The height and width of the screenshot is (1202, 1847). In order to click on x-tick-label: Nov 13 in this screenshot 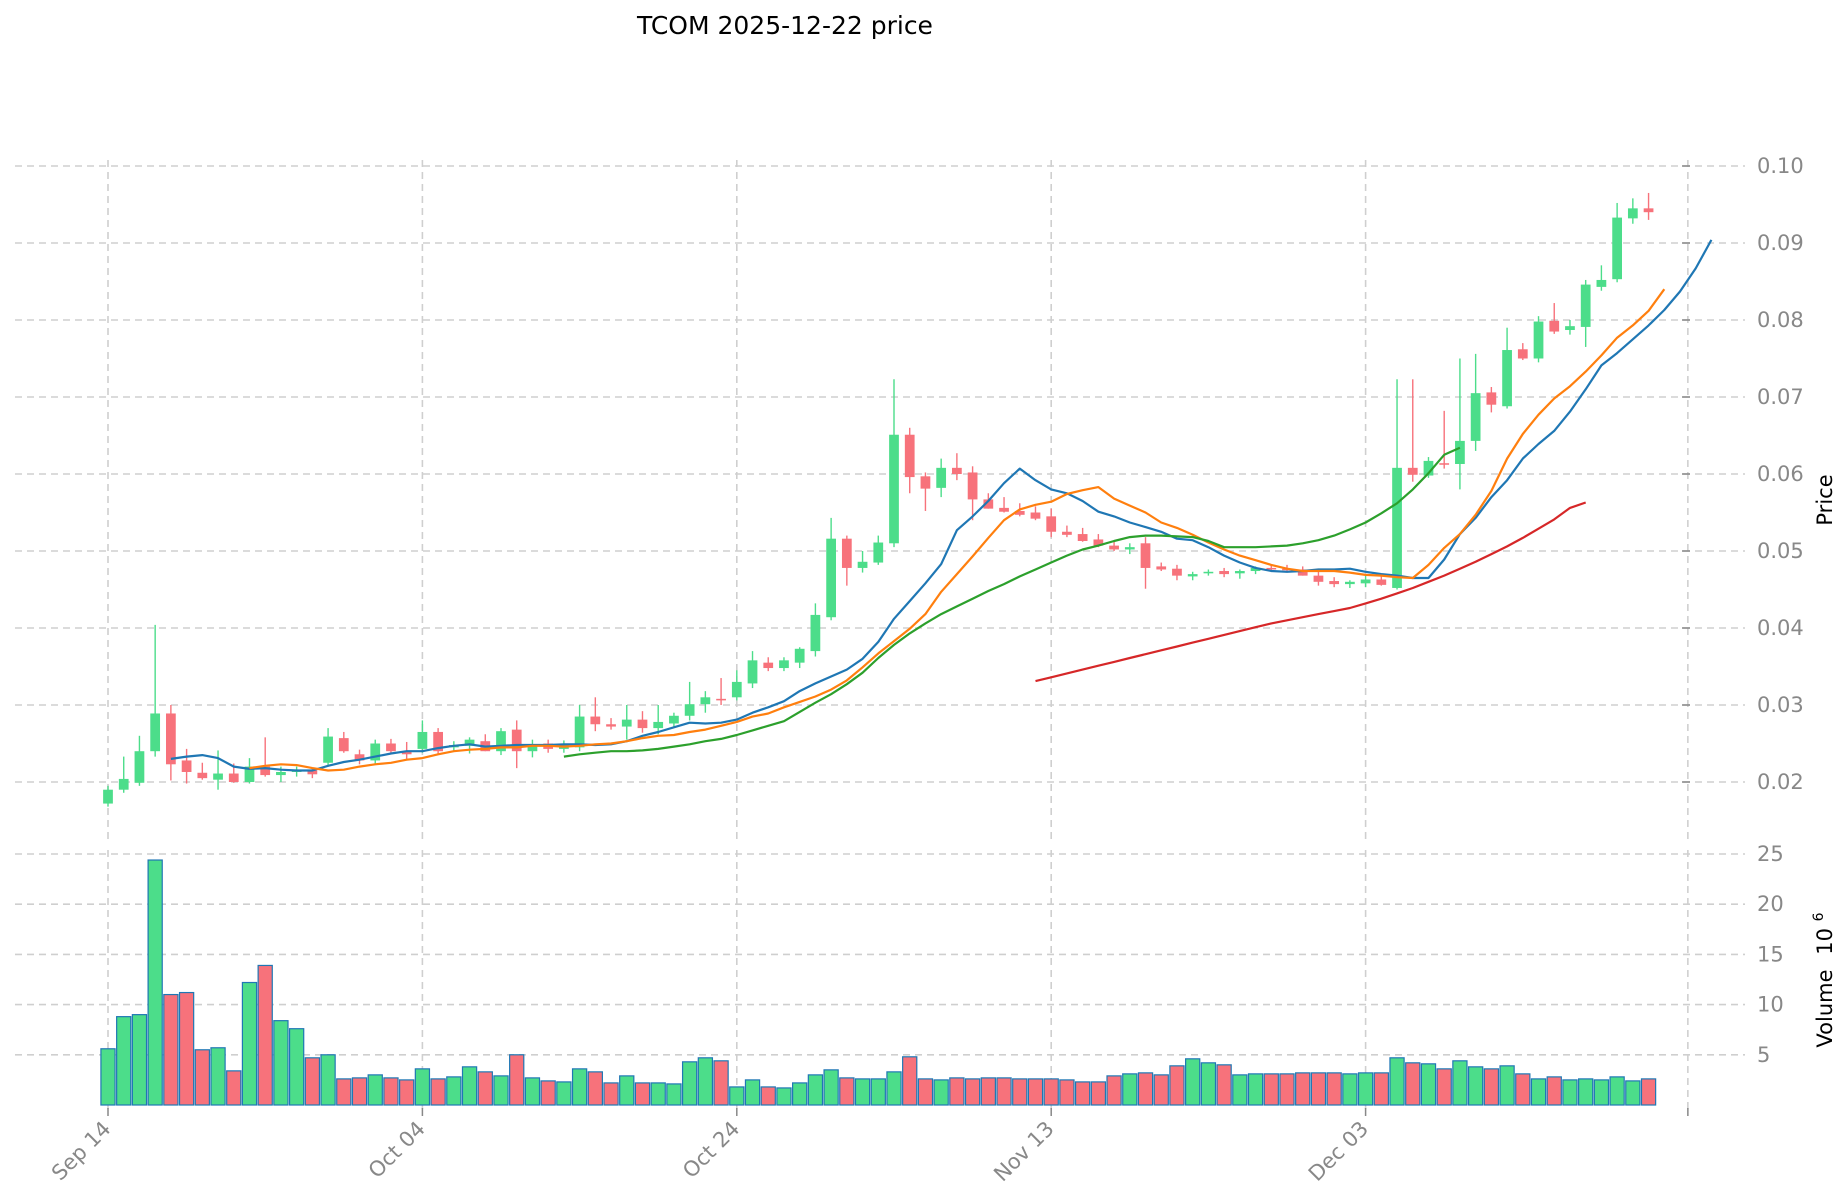, I will do `click(1024, 1152)`.